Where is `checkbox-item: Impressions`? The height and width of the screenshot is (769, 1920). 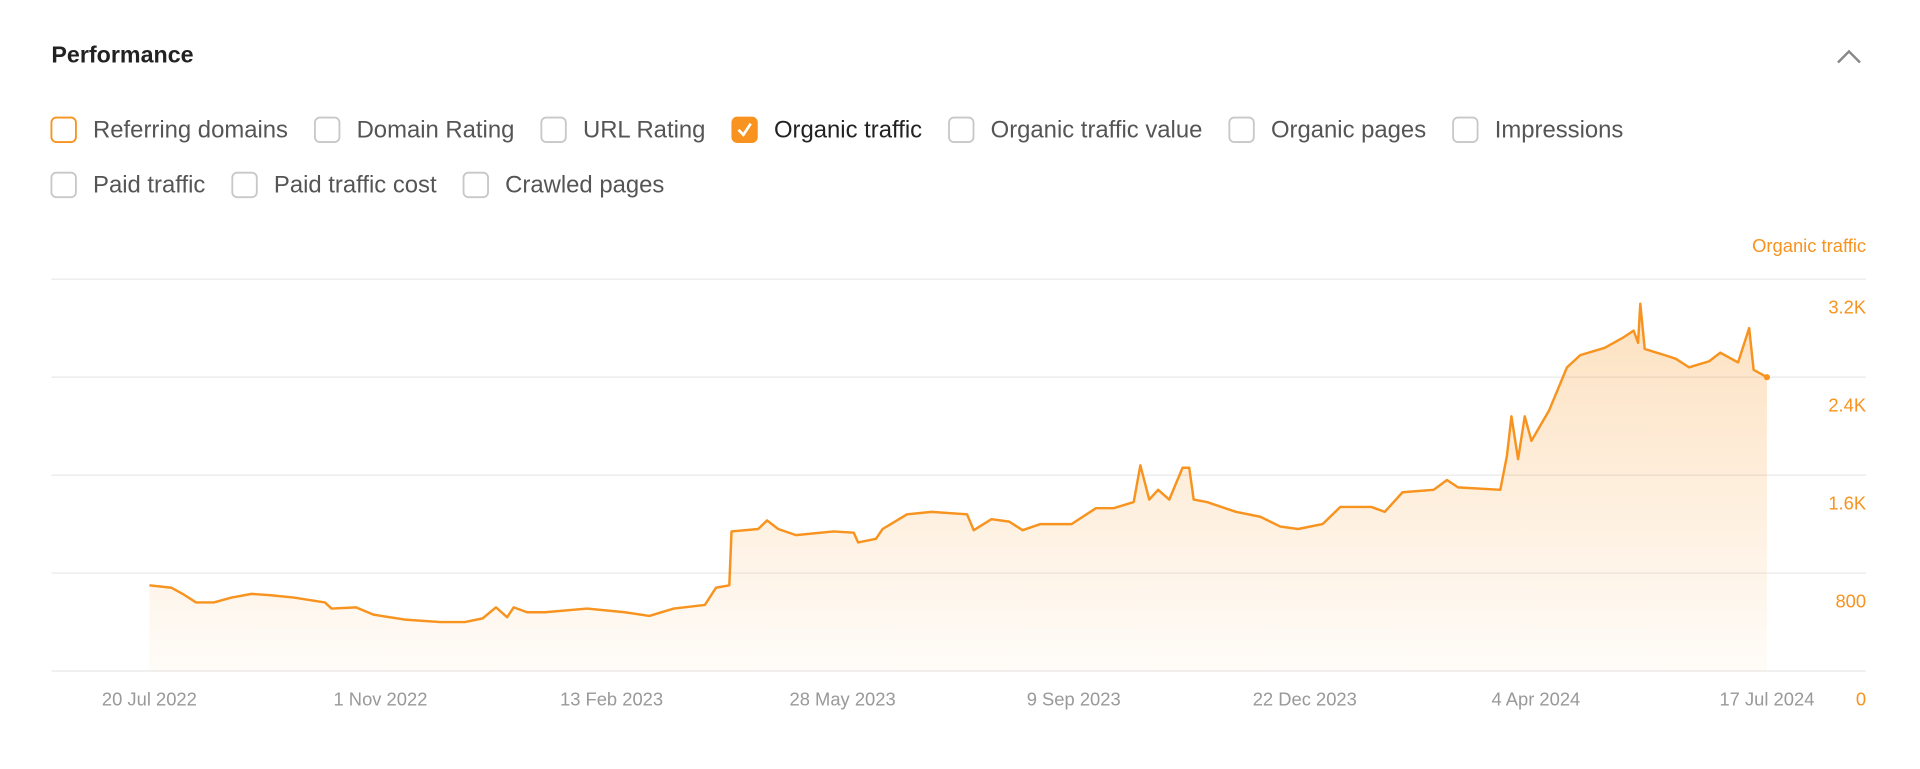 checkbox-item: Impressions is located at coordinates (1538, 129).